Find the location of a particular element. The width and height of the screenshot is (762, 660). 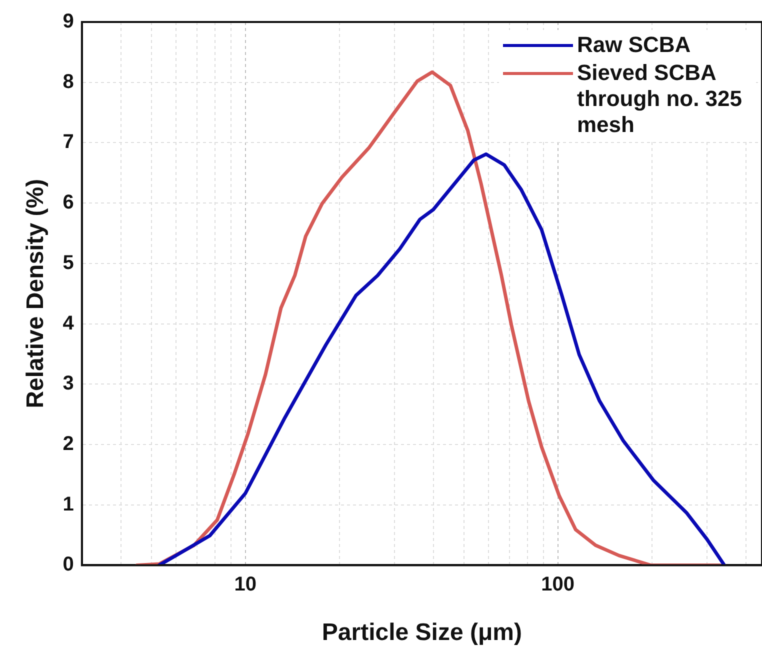

x-tick-label: 10 is located at coordinates (245, 585).